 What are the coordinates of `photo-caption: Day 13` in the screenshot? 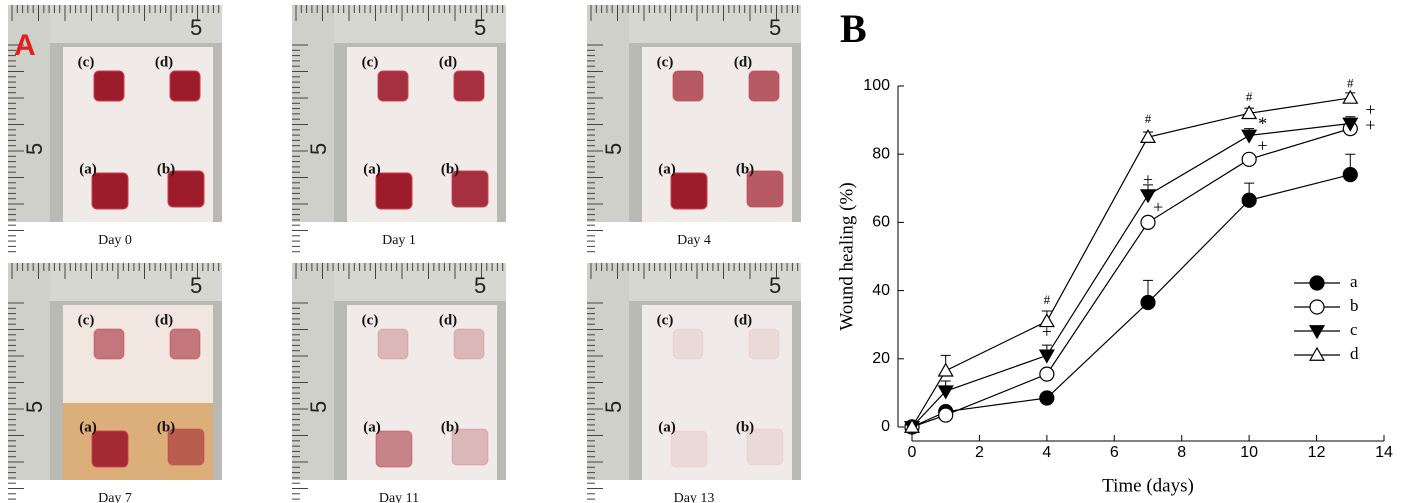 It's located at (694, 497).